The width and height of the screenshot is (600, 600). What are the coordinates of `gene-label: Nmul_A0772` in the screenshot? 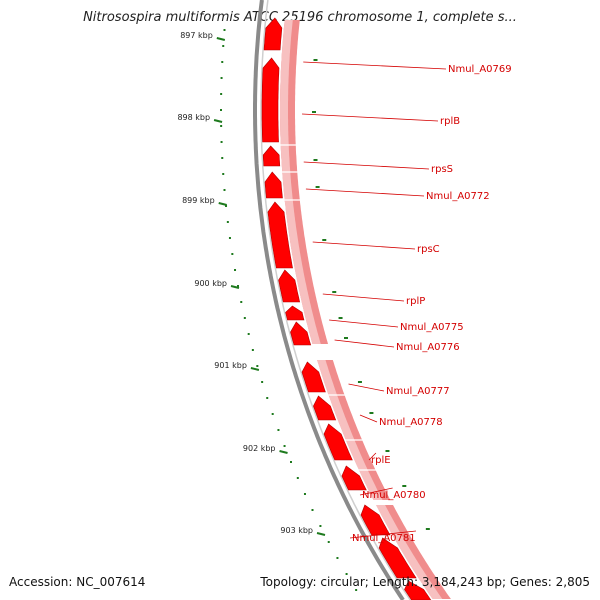 It's located at (458, 196).